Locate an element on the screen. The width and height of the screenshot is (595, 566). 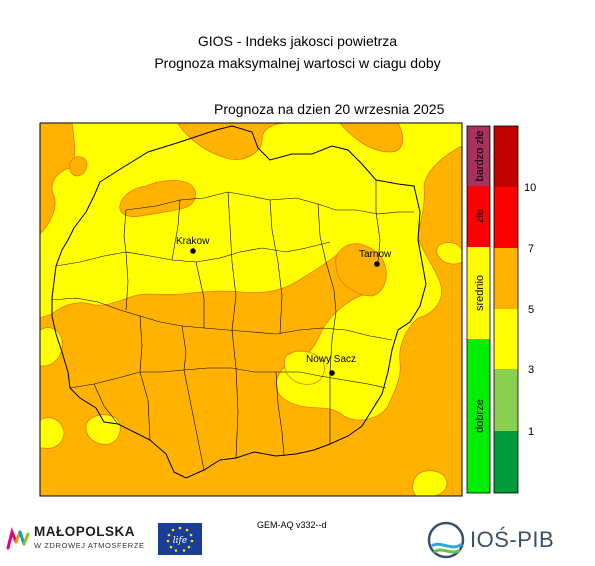
city-tarnow: Tarnow is located at coordinates (375, 258).